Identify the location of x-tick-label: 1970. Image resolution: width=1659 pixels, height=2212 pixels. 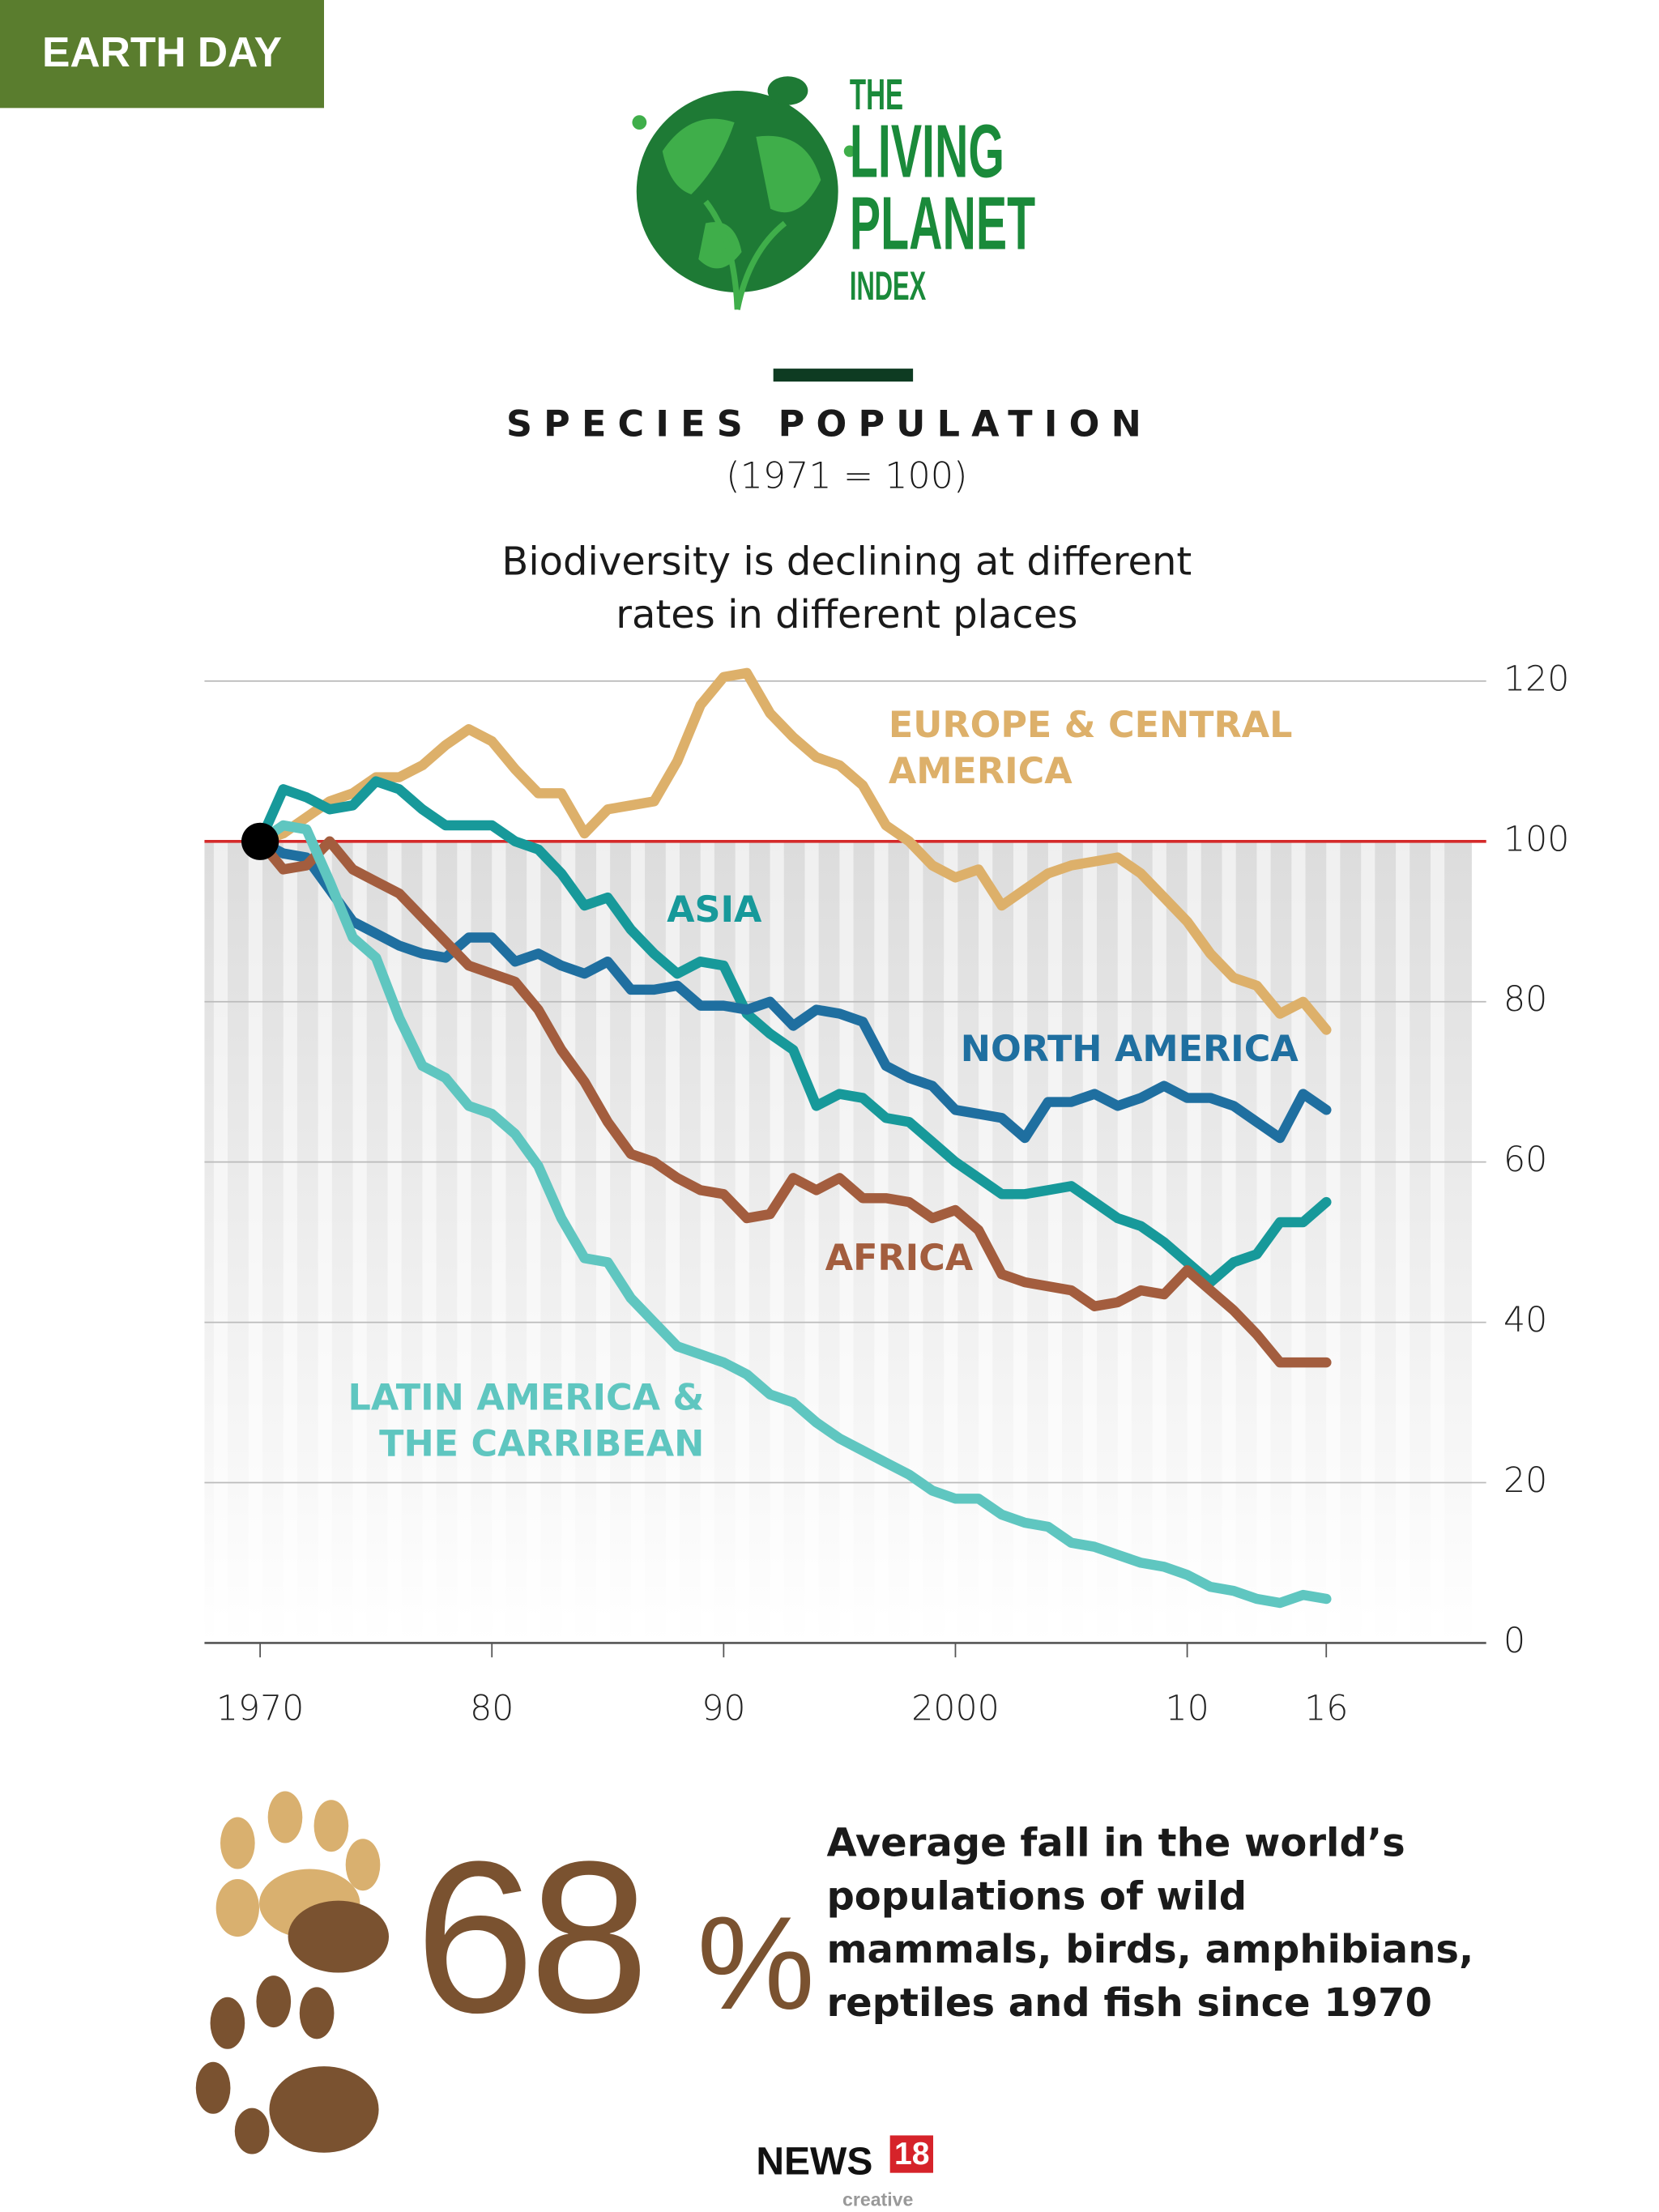
(260, 1709).